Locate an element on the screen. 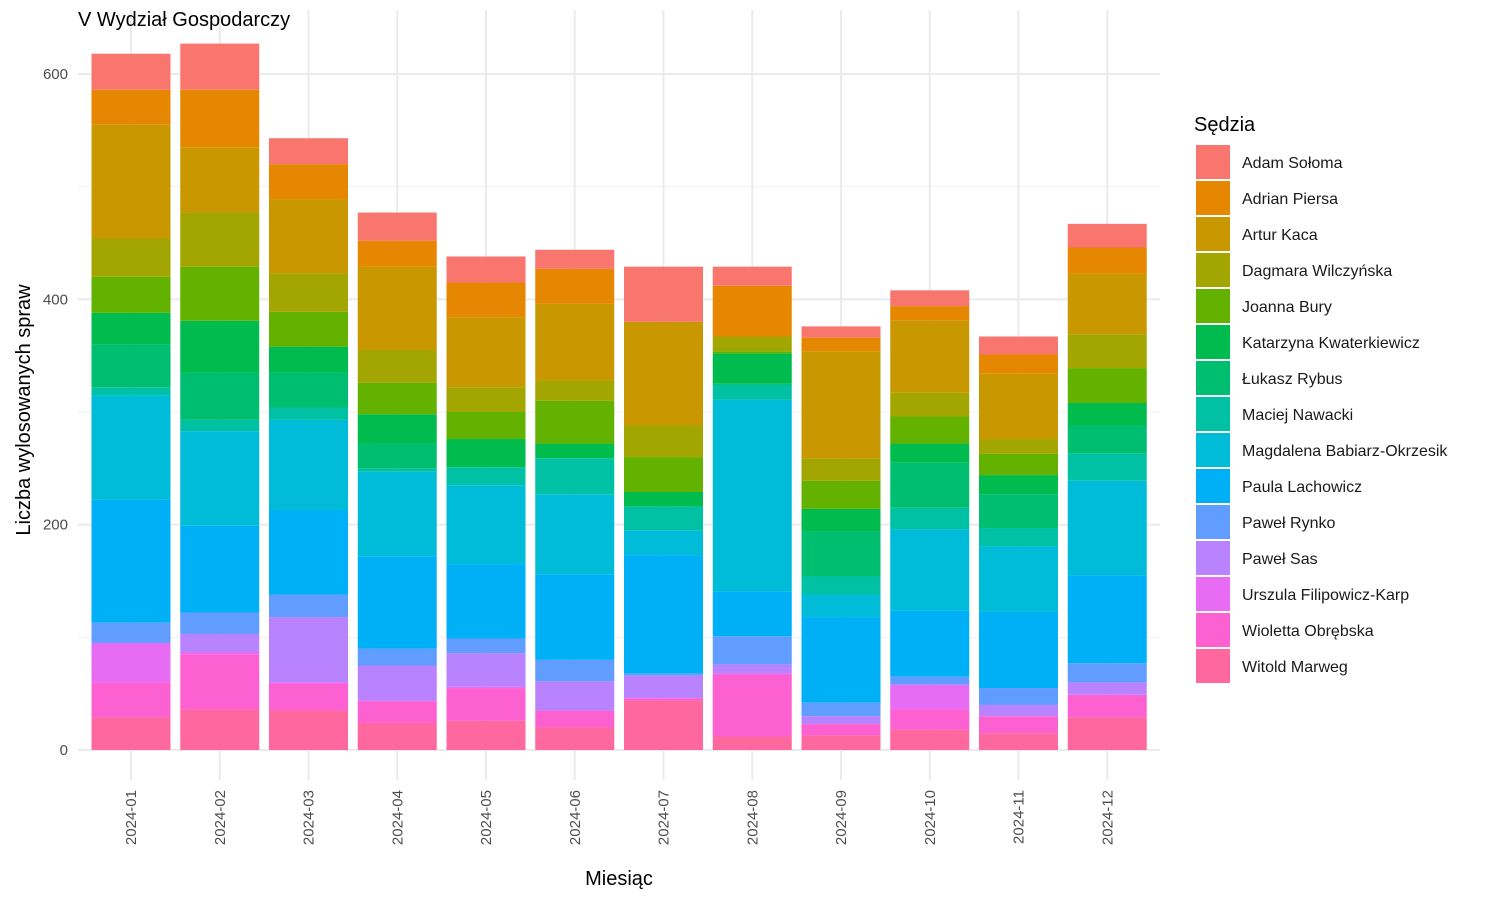 The image size is (1500, 900). bar-segment: Witold Marweg: 15 is located at coordinates (1018, 741).